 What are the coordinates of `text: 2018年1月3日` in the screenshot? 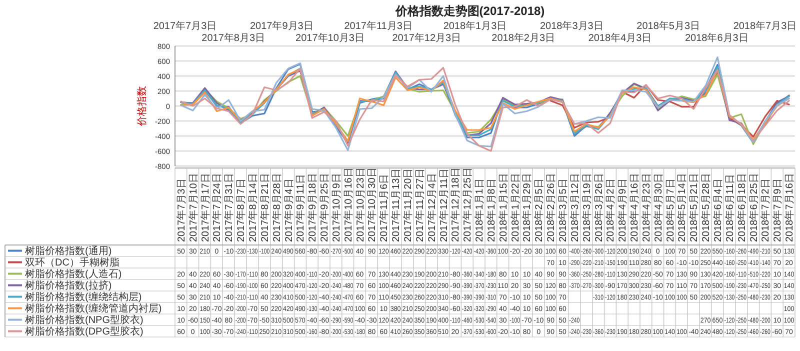 It's located at (475, 26).